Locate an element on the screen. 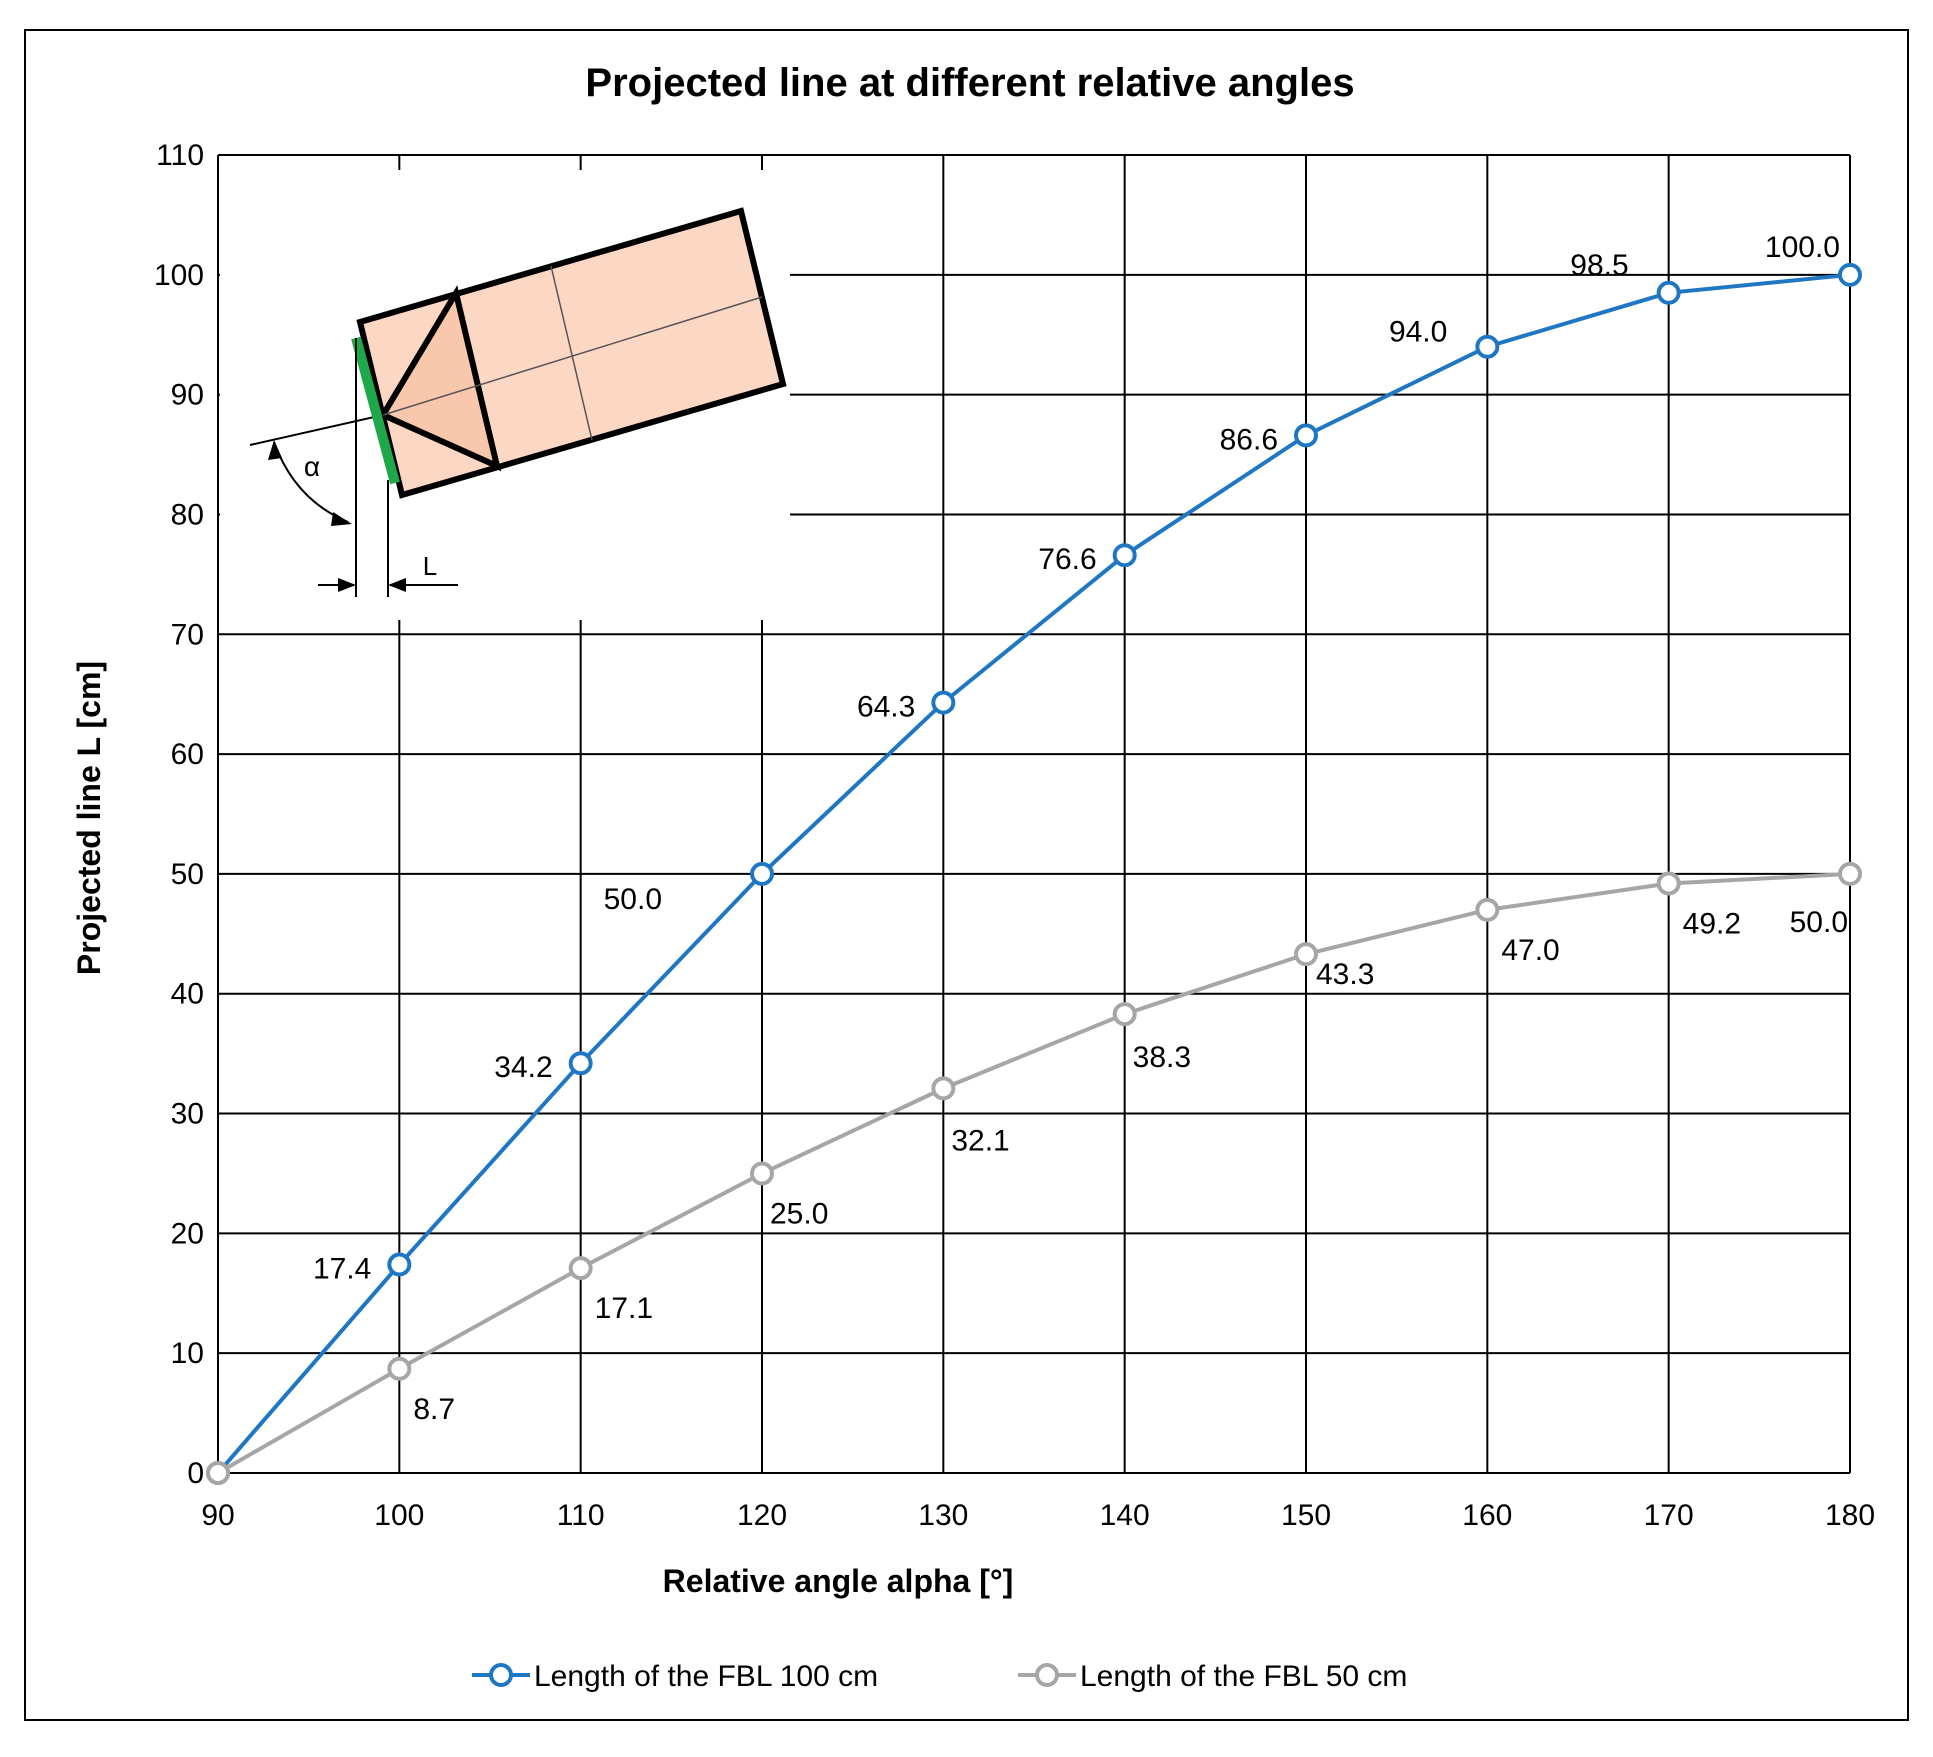 The height and width of the screenshot is (1757, 1933). data-label: 100.0 is located at coordinates (1802, 247).